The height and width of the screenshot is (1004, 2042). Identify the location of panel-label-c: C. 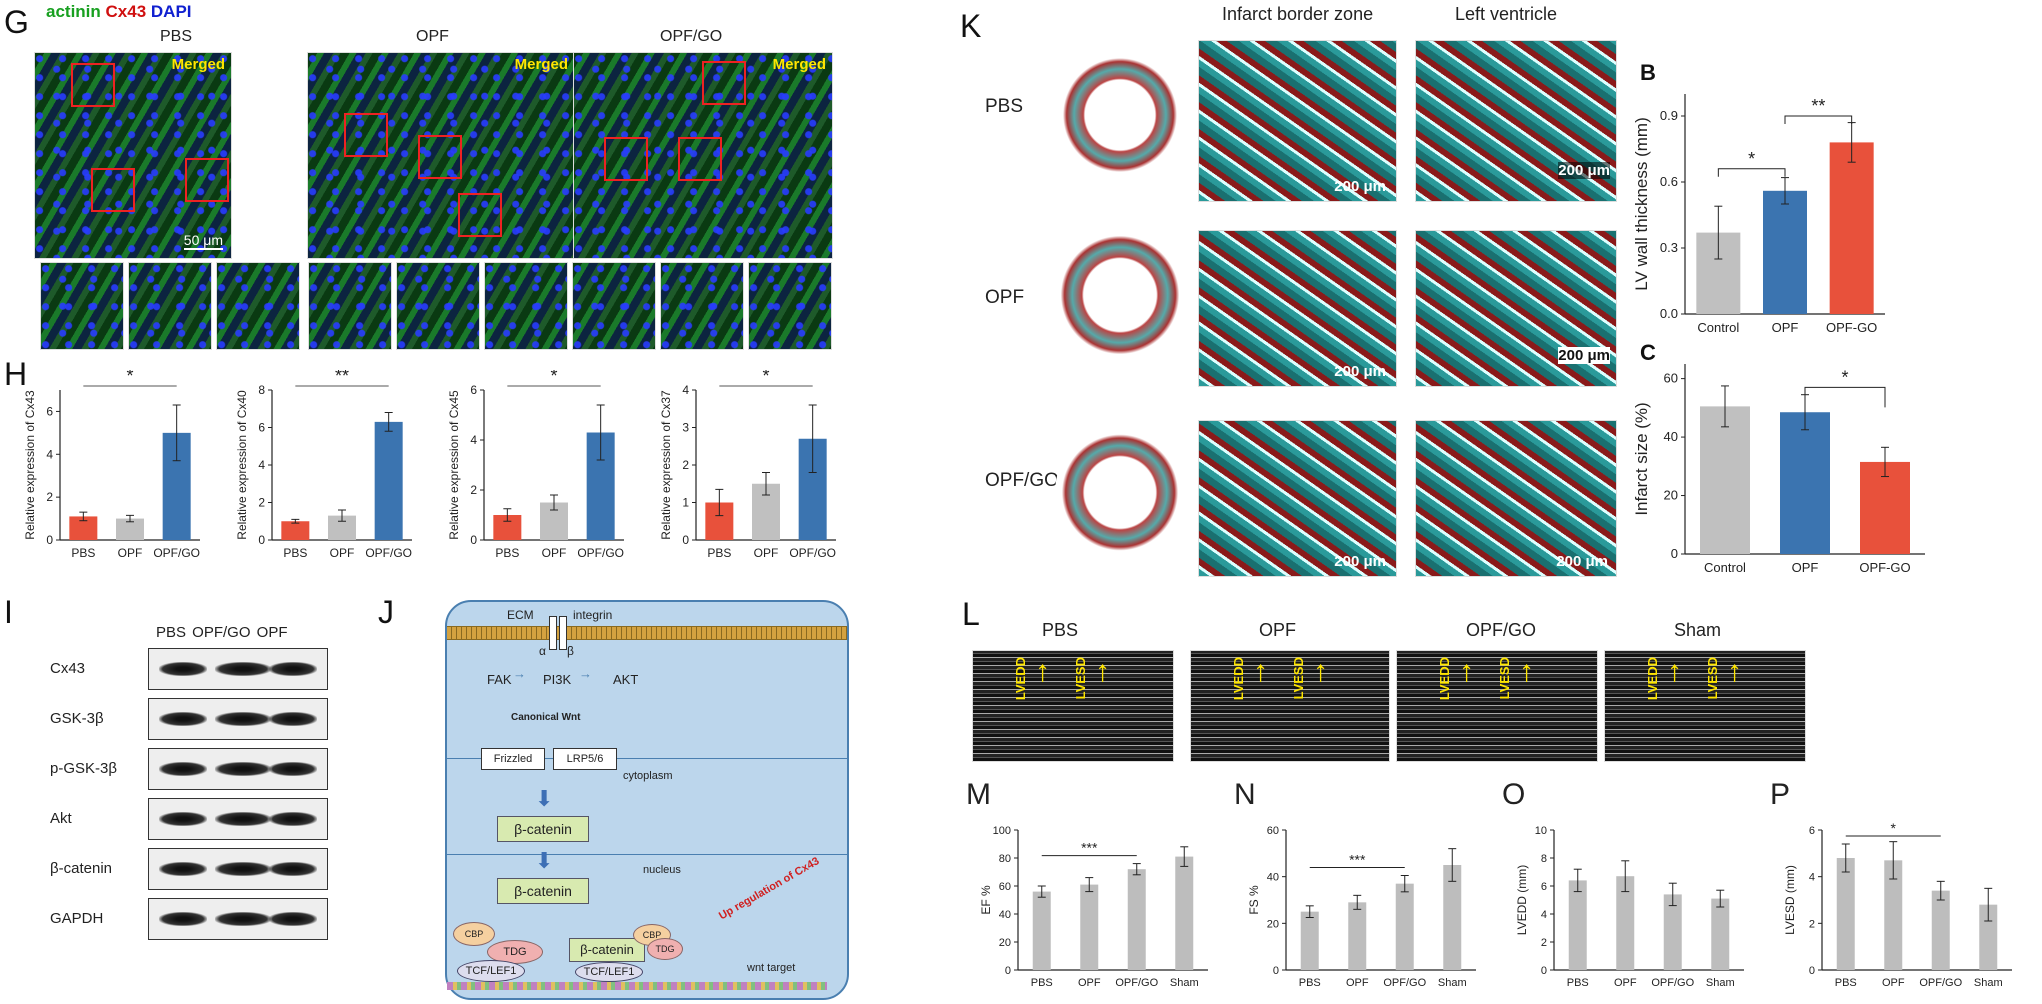
(1648, 352).